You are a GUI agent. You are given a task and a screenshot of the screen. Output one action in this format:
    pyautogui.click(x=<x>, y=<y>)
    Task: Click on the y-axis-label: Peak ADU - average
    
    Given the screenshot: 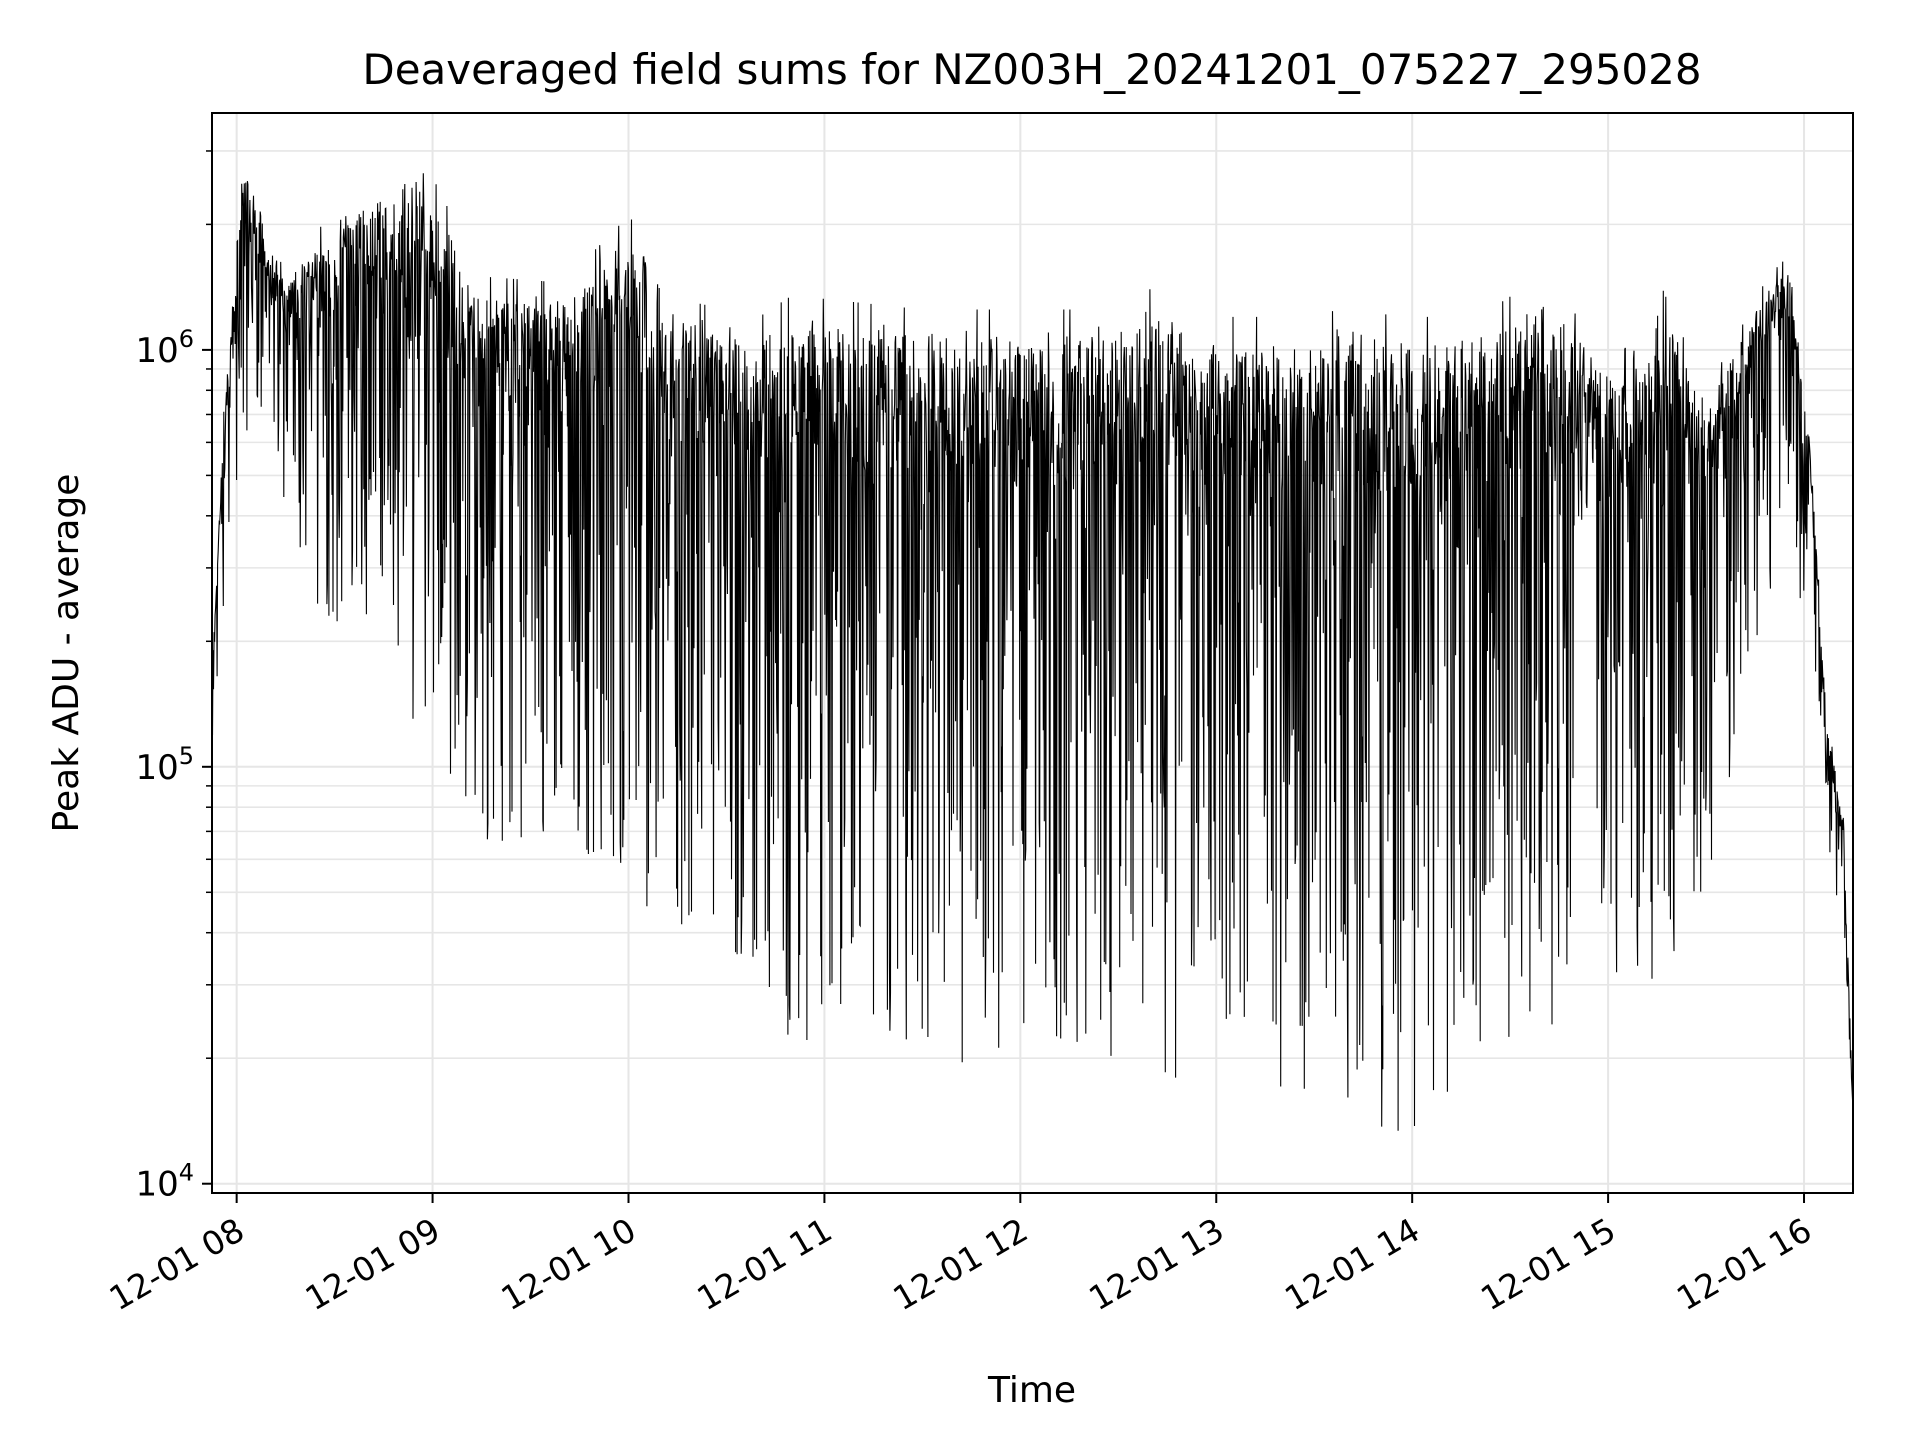 What is the action you would take?
    pyautogui.click(x=66, y=653)
    